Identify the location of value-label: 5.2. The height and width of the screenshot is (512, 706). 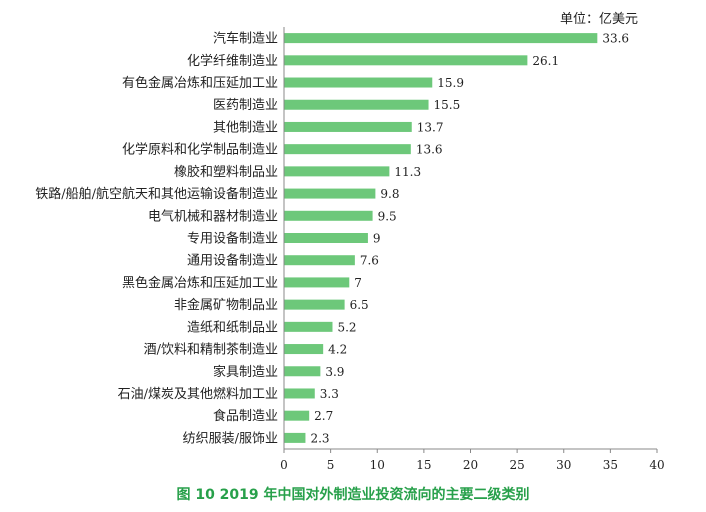
(346, 327).